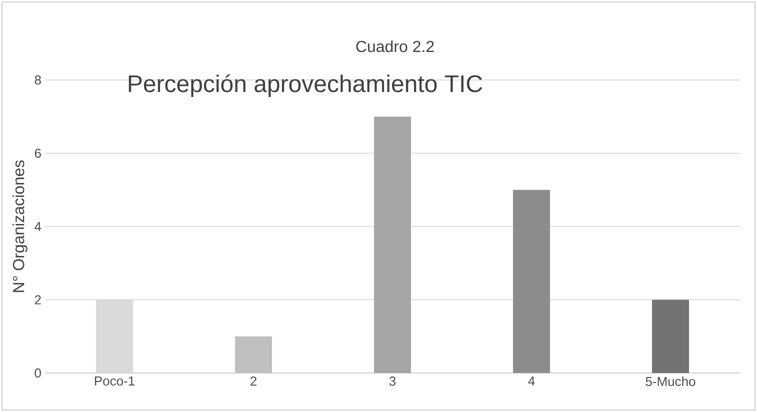 The width and height of the screenshot is (757, 412). Describe the element at coordinates (37, 153) in the screenshot. I see `y-tick-label: 6` at that location.